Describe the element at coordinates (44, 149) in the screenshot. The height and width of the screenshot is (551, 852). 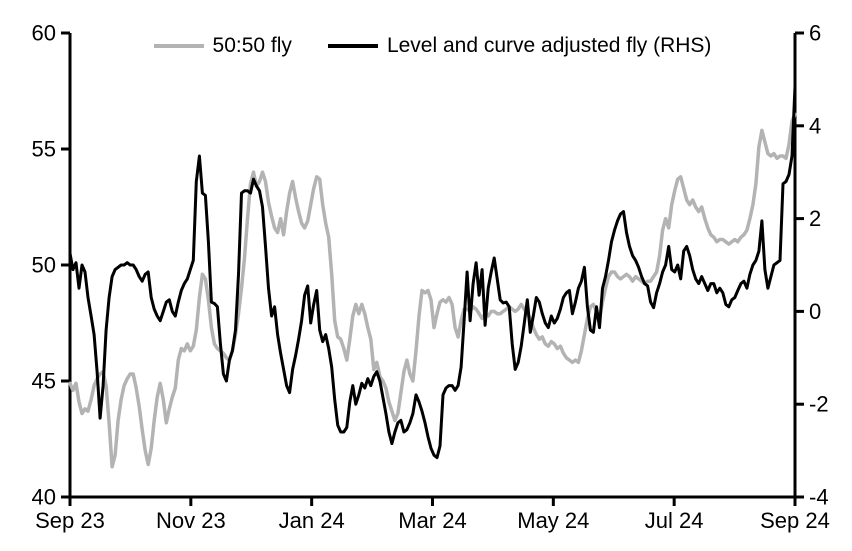
I see `left-axis-tick-label: 55` at that location.